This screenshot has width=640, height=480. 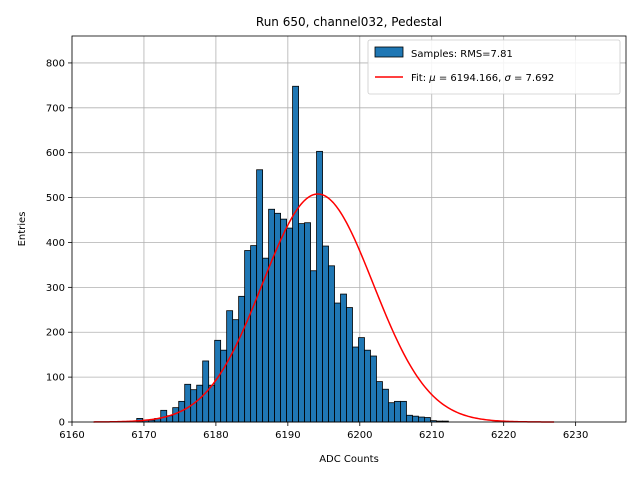 I want to click on x-tick-label: 6170, so click(x=143, y=435).